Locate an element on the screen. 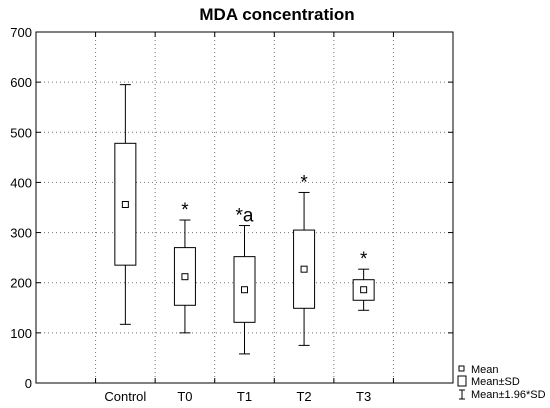 This screenshot has width=550, height=408. annotation-t3: * is located at coordinates (364, 259).